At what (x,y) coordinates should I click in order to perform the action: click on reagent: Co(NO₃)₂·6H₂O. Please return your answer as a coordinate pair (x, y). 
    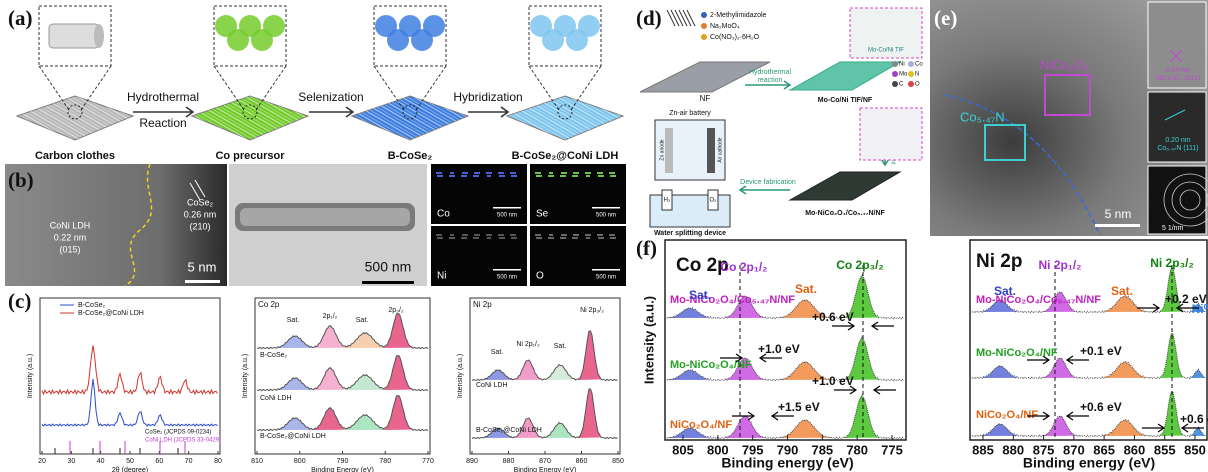
    Looking at the image, I should click on (735, 37).